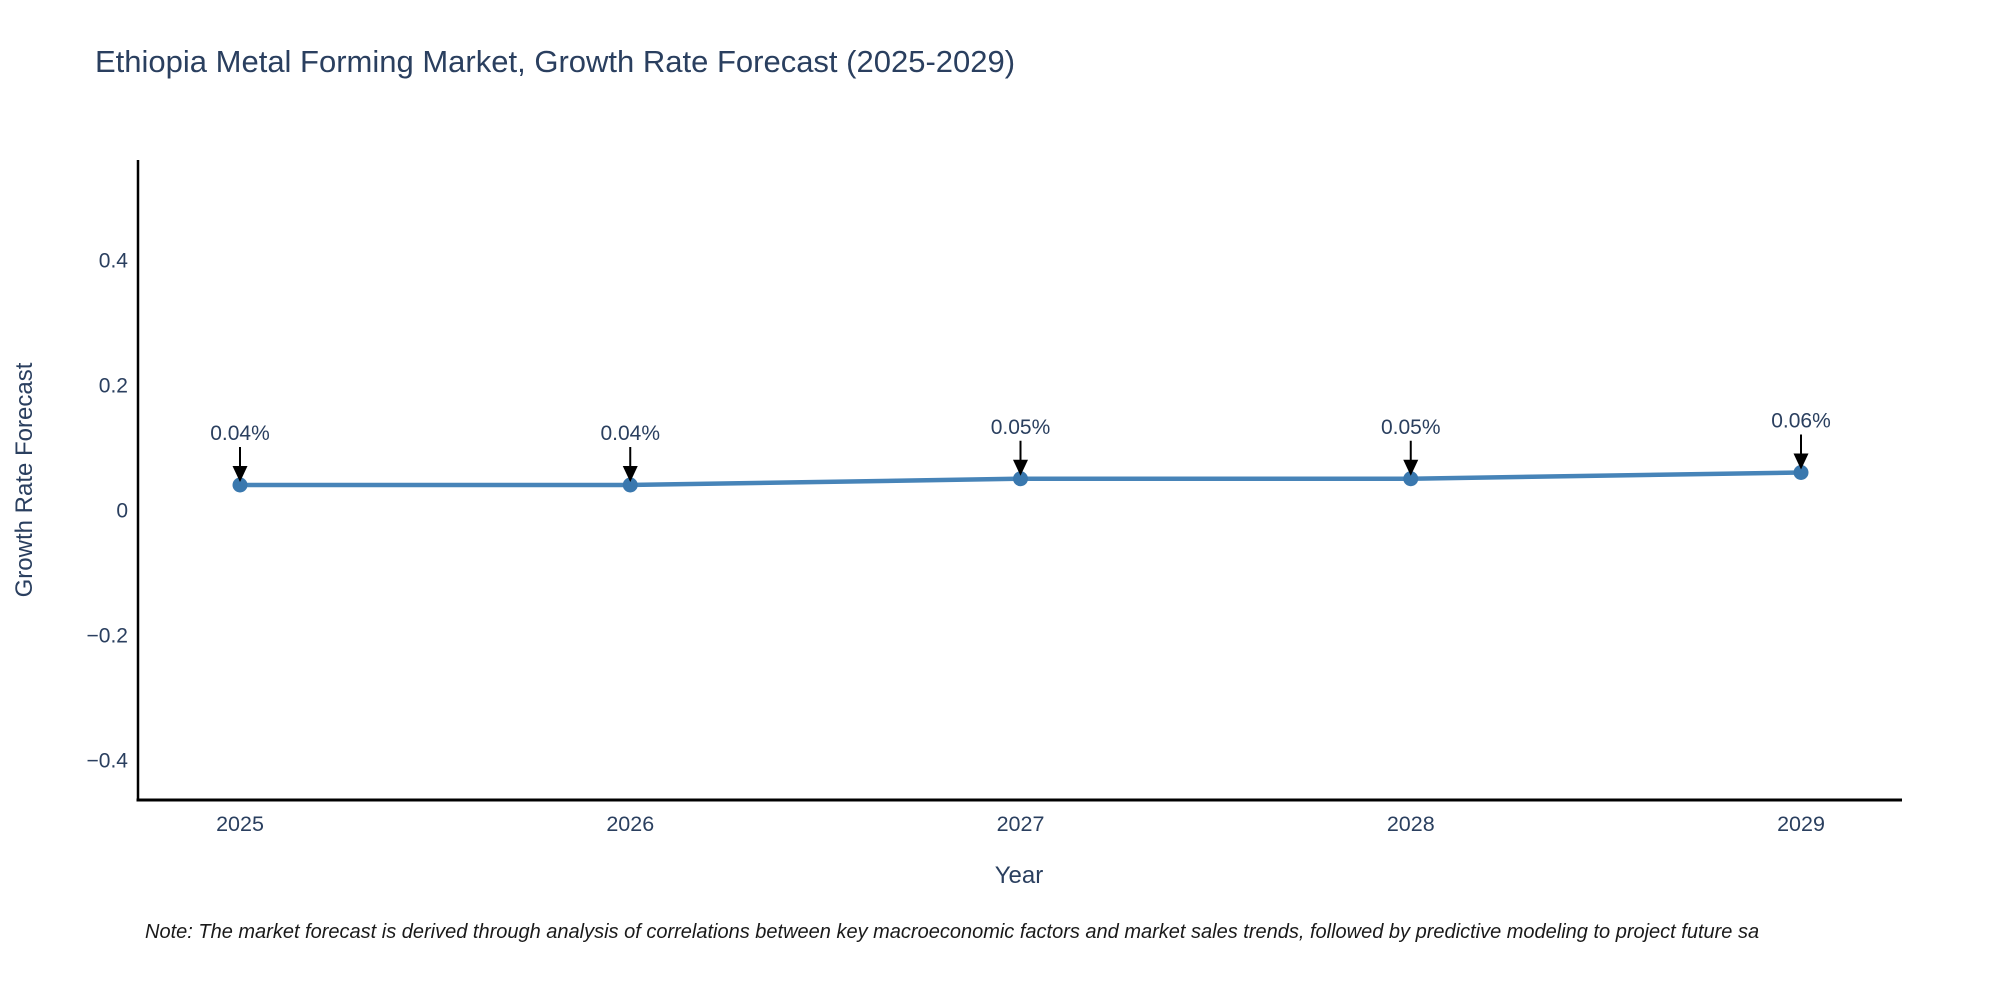 This screenshot has height=1000, width=2000. I want to click on y-tick-label: 0.4, so click(114, 261).